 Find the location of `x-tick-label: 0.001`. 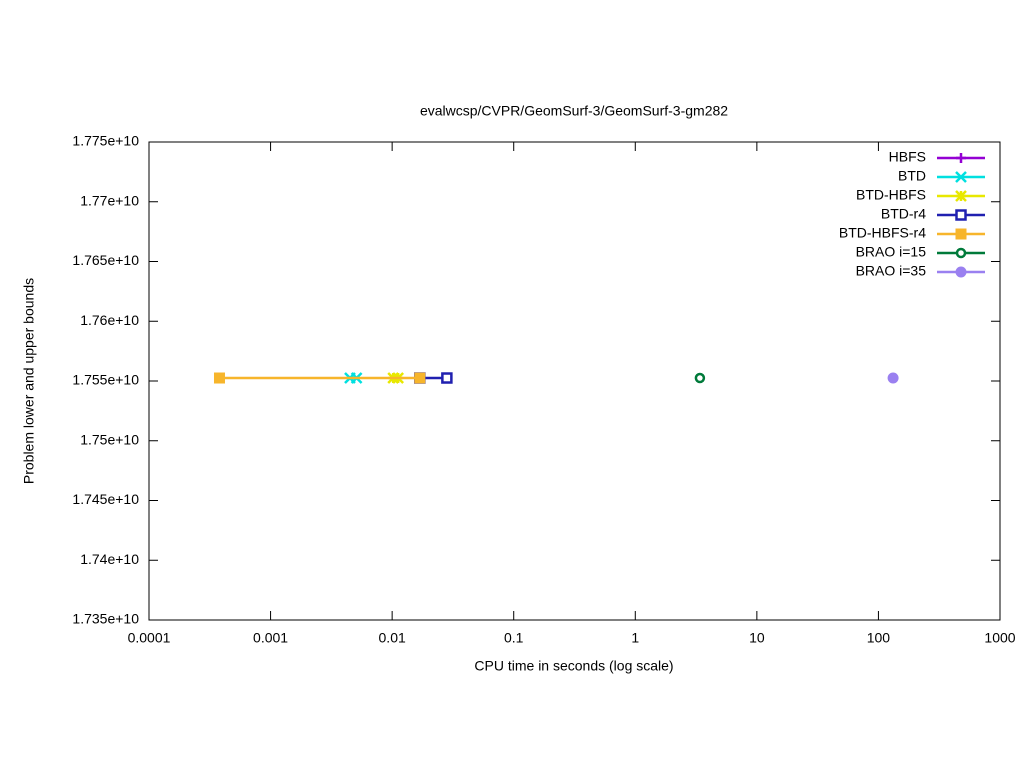

x-tick-label: 0.001 is located at coordinates (270, 638).